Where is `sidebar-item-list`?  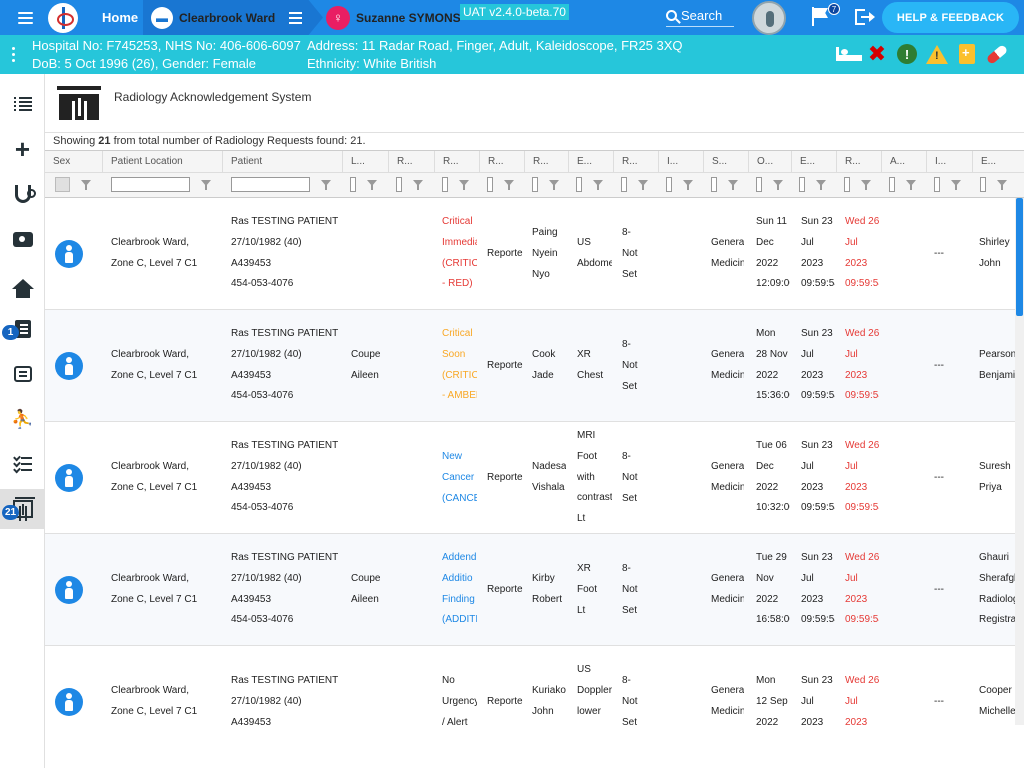 sidebar-item-list is located at coordinates (22, 104).